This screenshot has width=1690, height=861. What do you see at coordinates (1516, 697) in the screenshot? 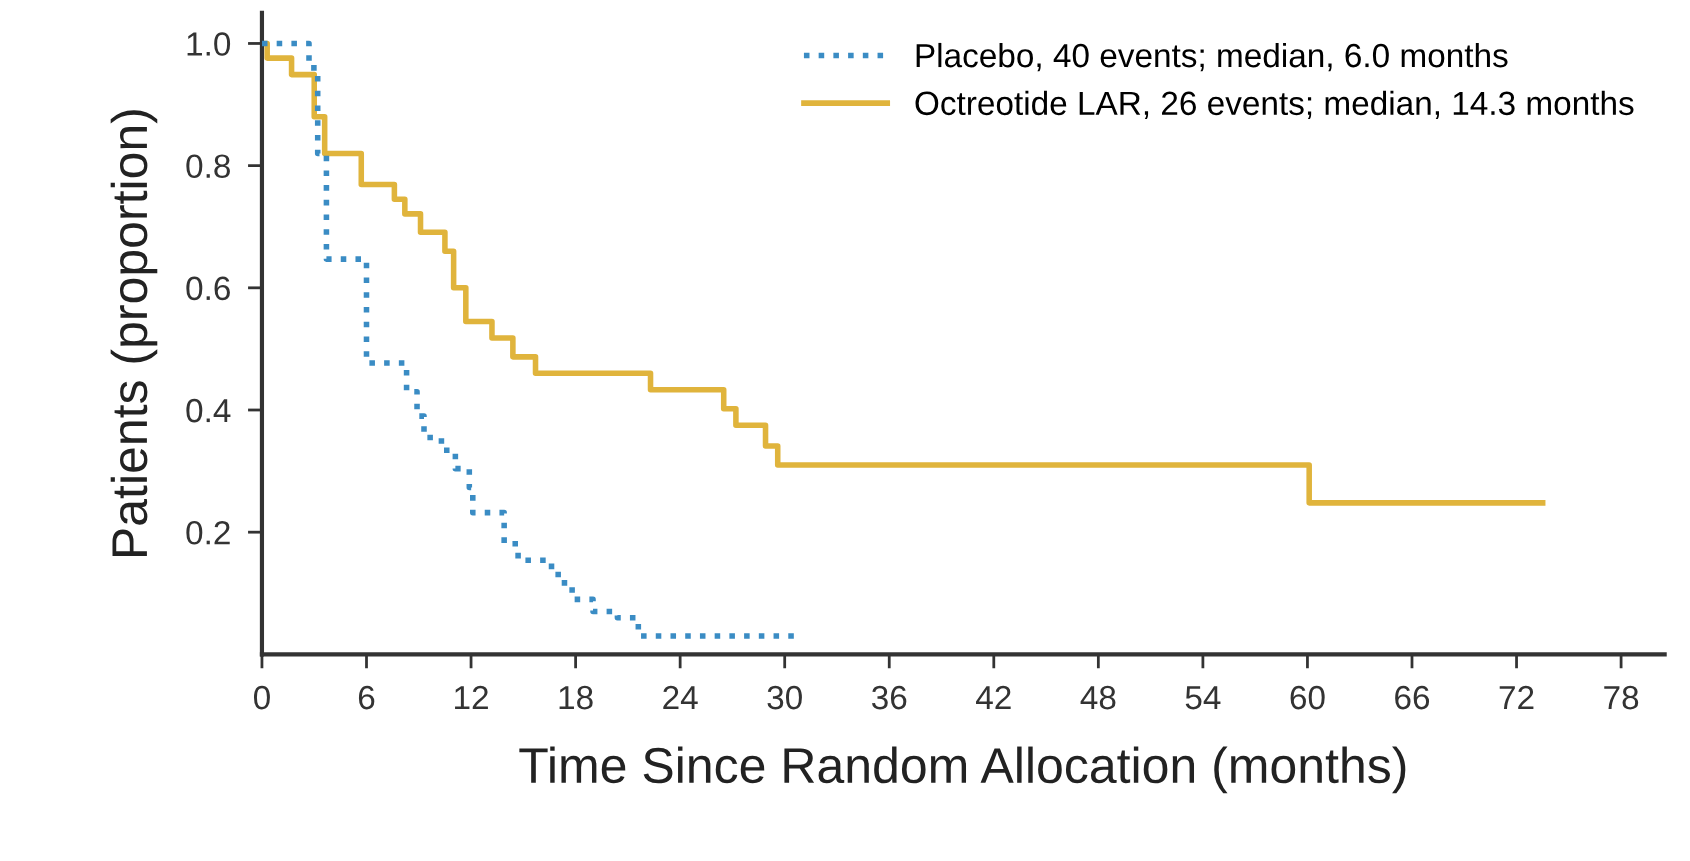
I see `x-tick-label: 72` at bounding box center [1516, 697].